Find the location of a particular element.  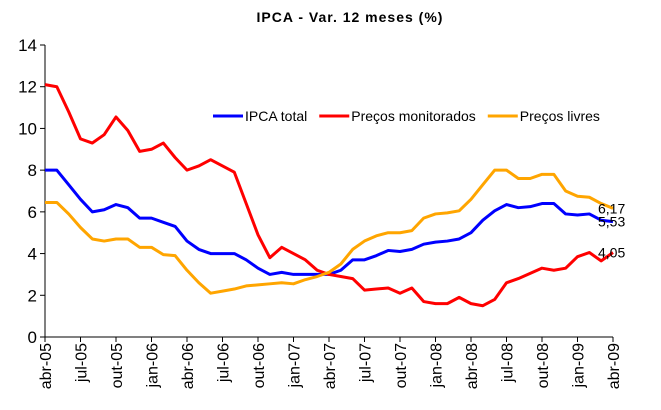

x-tick-label: out-07 is located at coordinates (401, 365).